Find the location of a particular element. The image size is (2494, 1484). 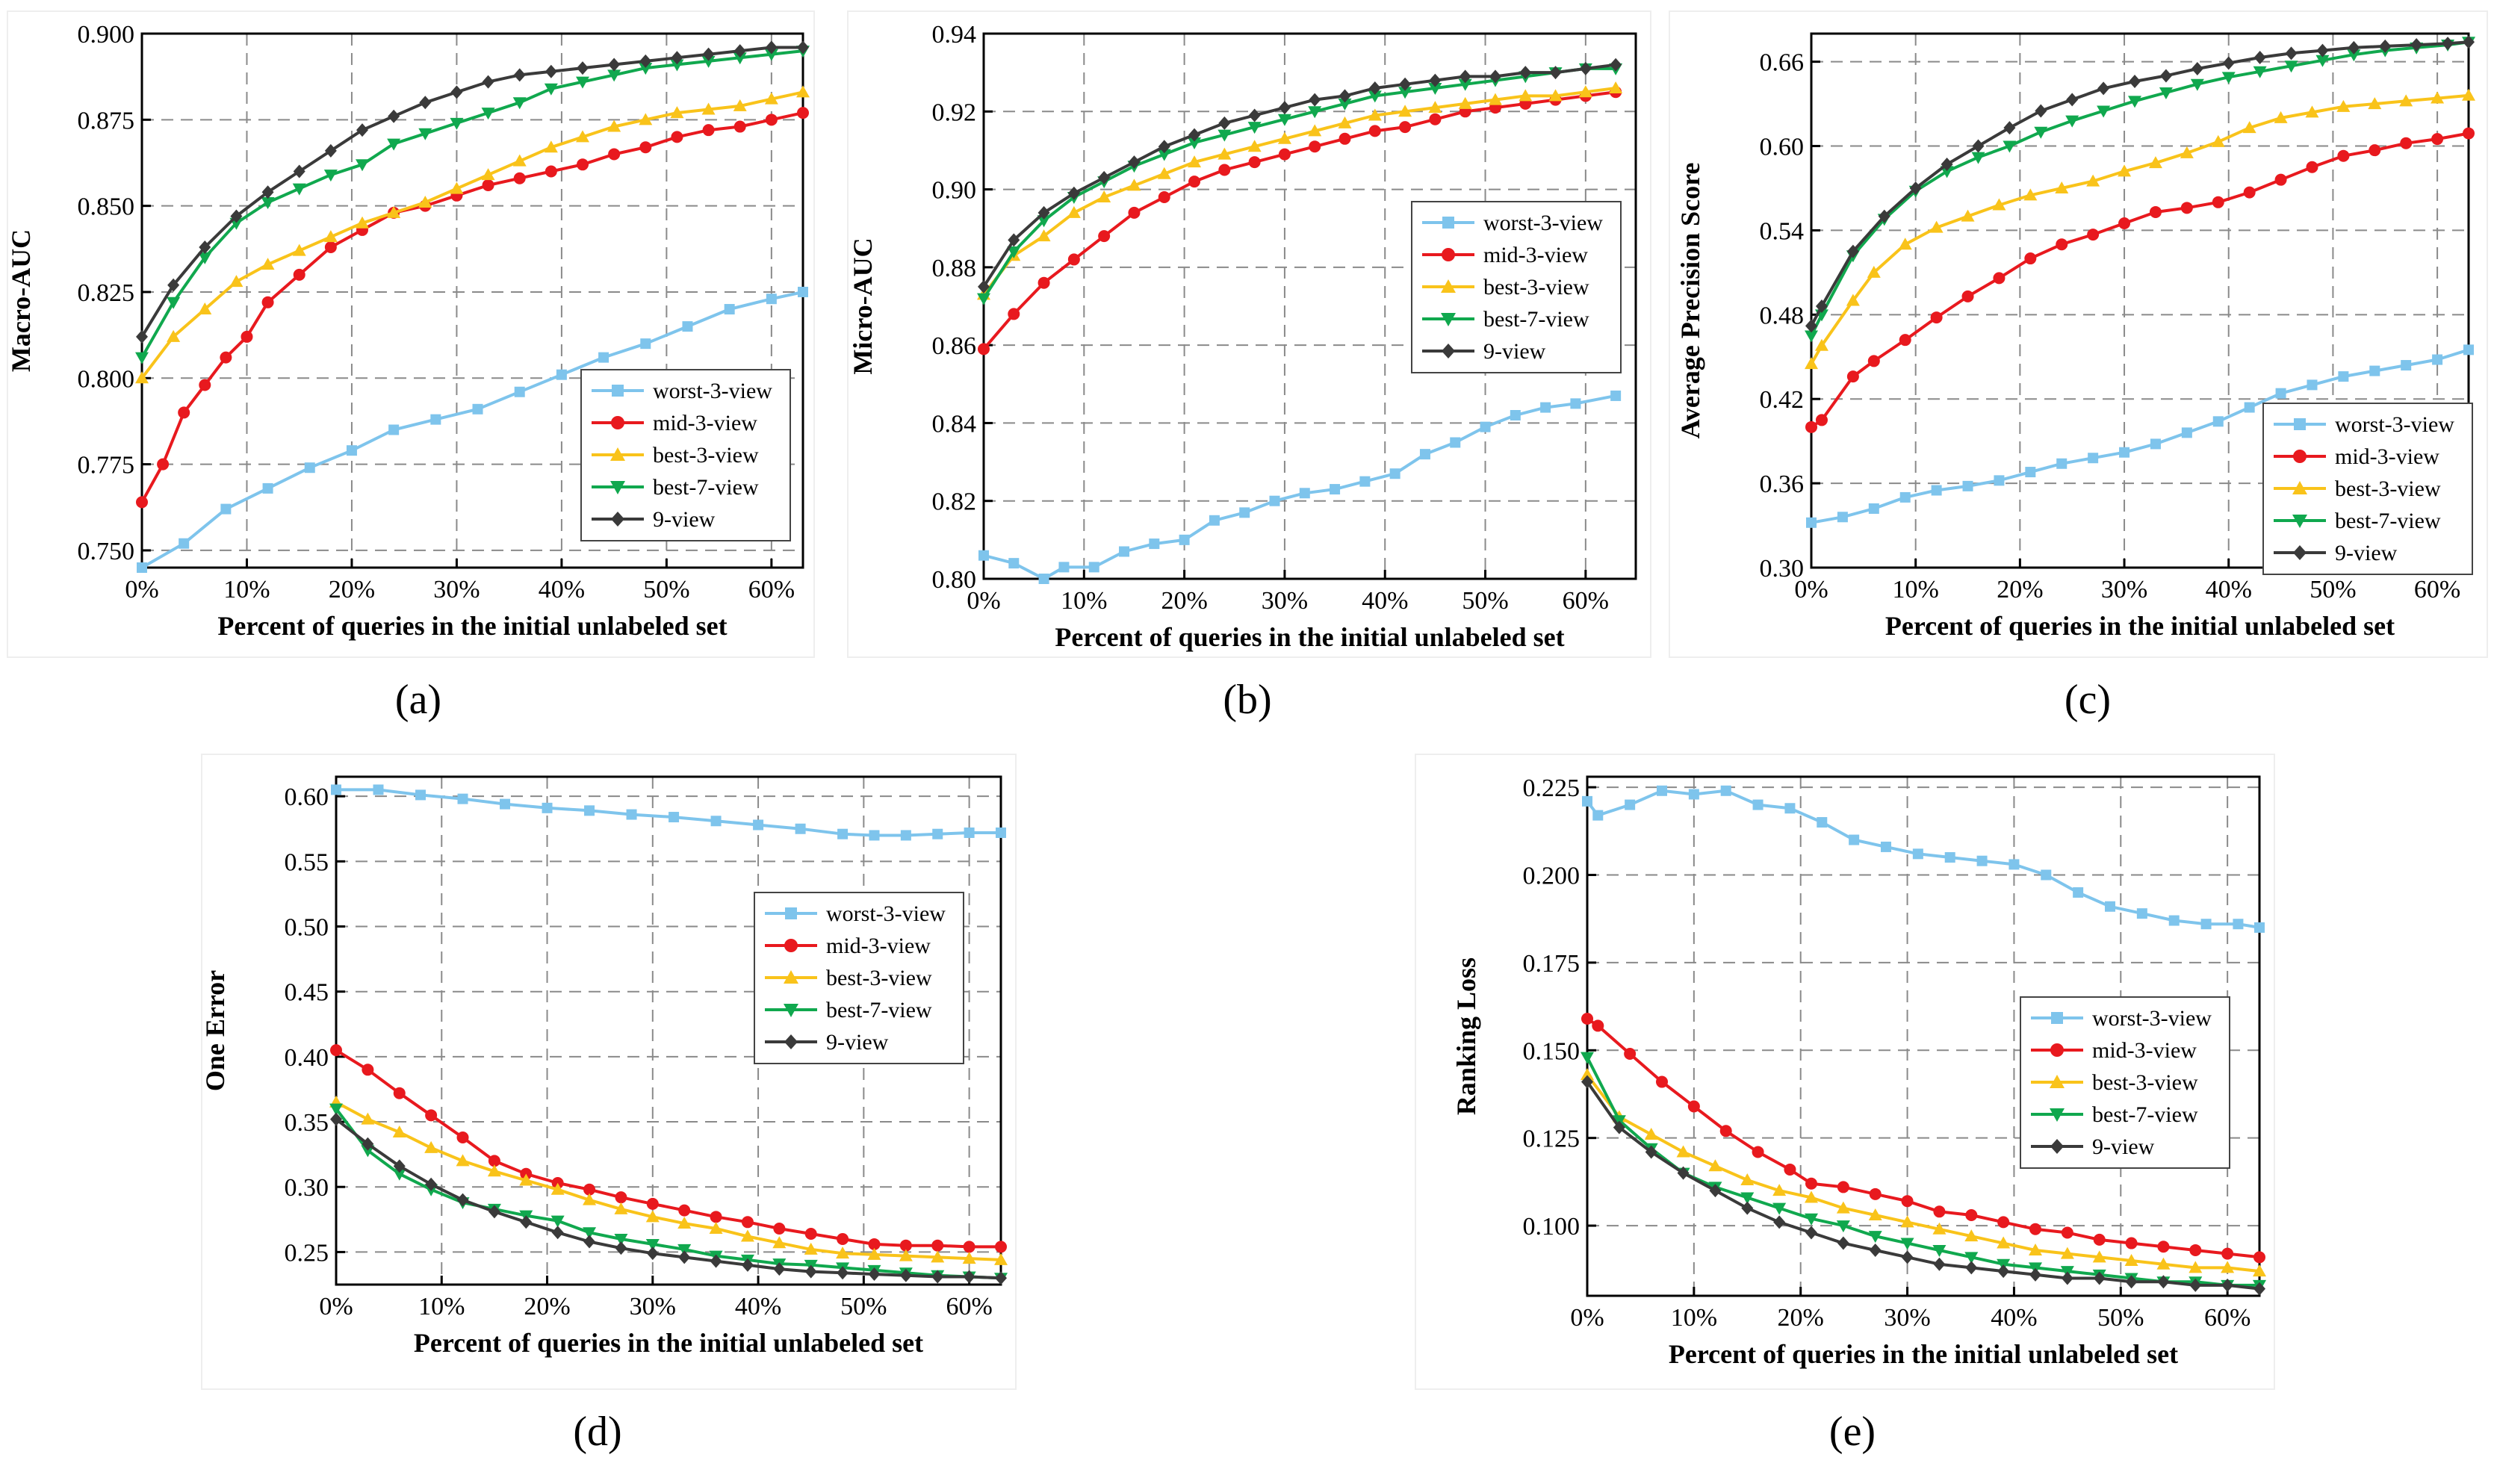

y-tick-label: 0.800 is located at coordinates (106, 379).